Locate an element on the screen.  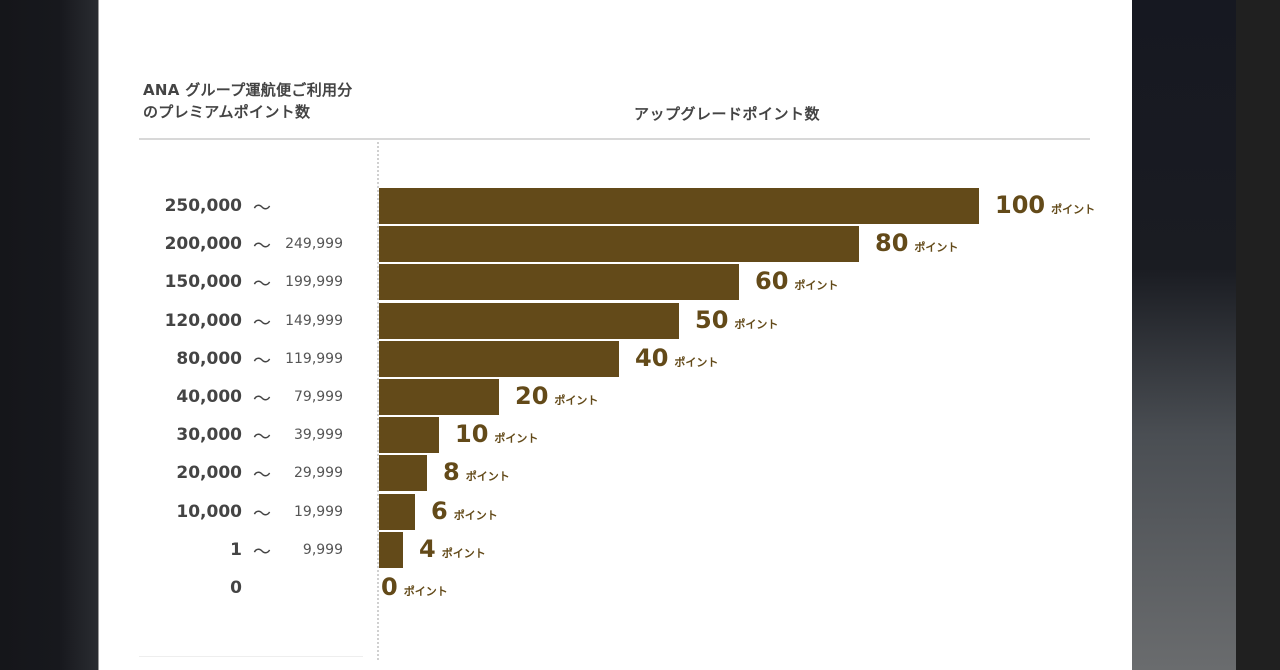
bar-value-number: 100 is located at coordinates (1020, 205).